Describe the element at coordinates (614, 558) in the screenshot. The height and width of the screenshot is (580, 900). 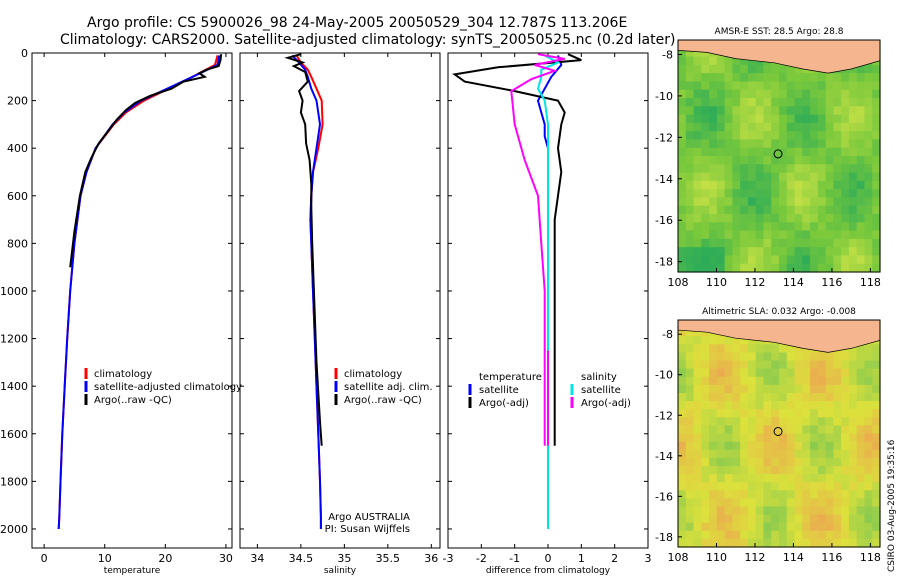
I see `x-tick-label: 2` at that location.